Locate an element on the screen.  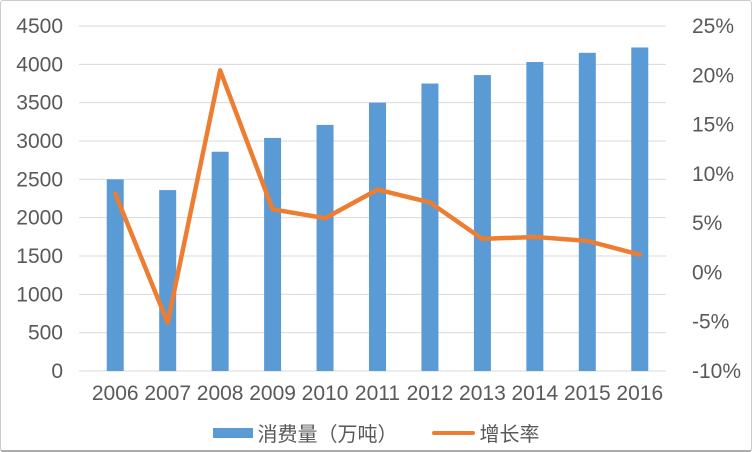
legend-label-growth-rate: 增长率 is located at coordinates (509, 435).